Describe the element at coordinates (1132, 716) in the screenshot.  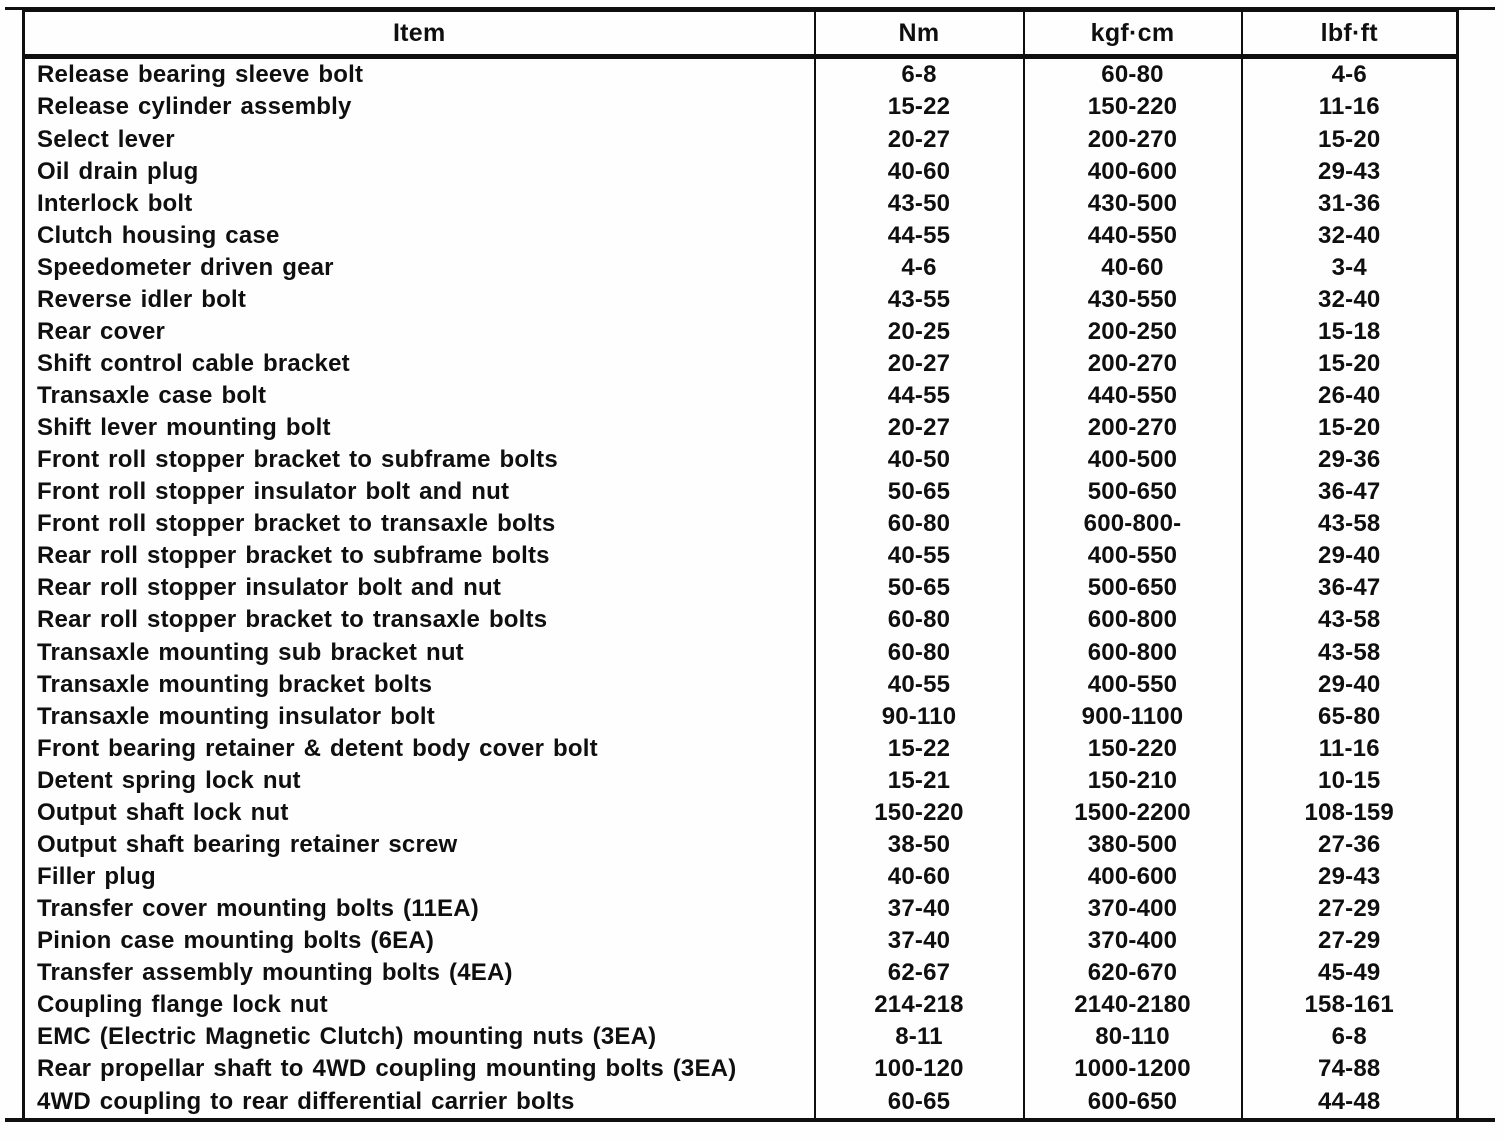
I see `kgfcm-cell: 900-1100` at that location.